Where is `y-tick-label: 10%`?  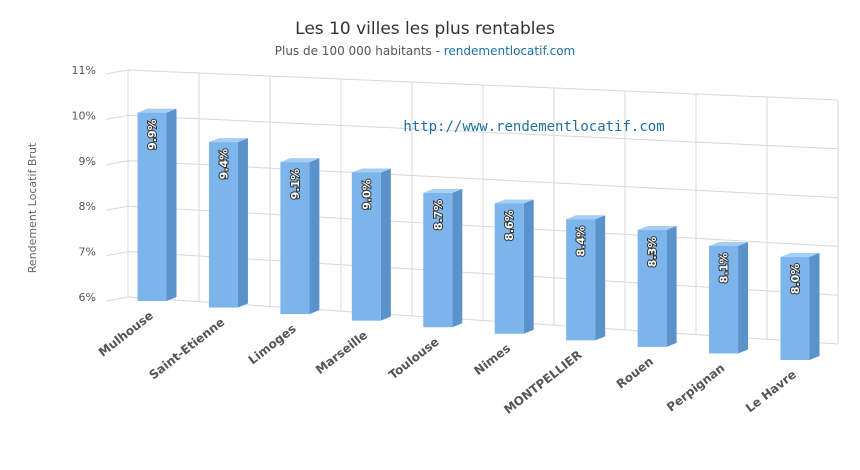
y-tick-label: 10% is located at coordinates (84, 115).